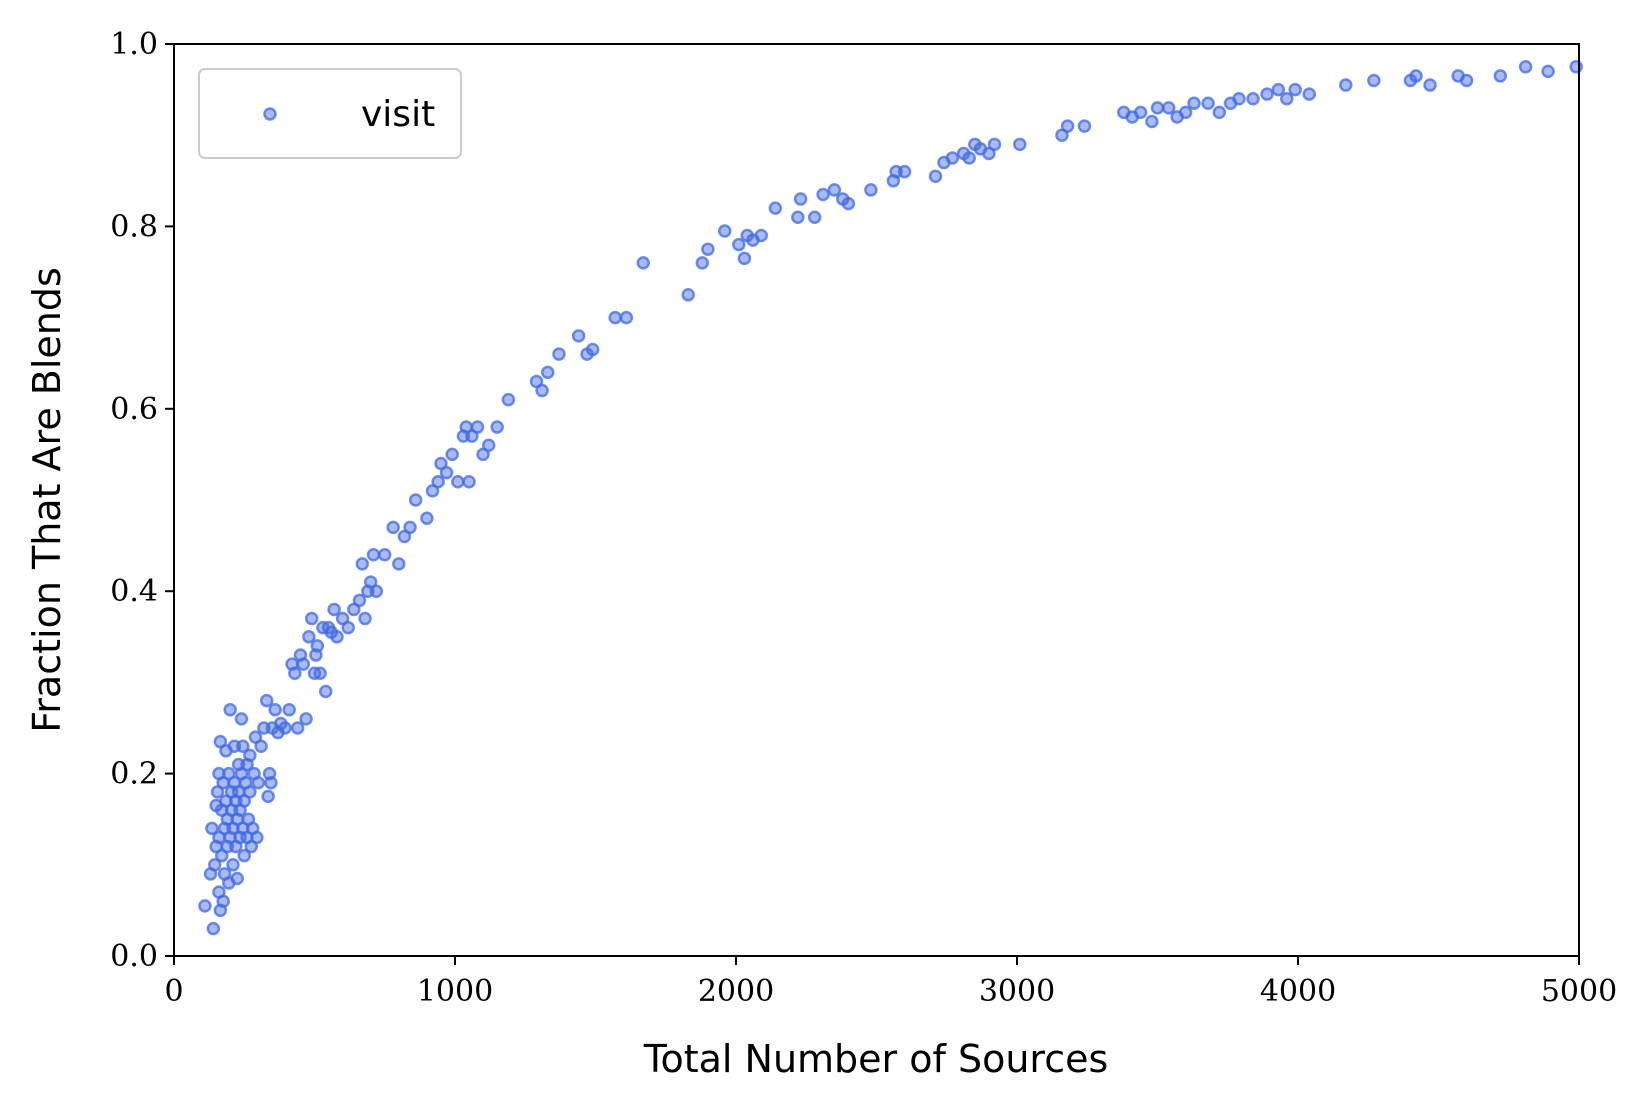  What do you see at coordinates (736, 991) in the screenshot?
I see `x-tick-label: 2000` at bounding box center [736, 991].